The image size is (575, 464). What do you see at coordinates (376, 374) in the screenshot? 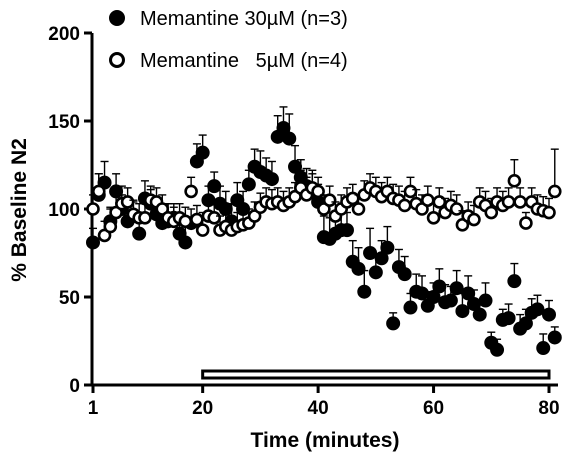
I see `drug-application-bar` at bounding box center [376, 374].